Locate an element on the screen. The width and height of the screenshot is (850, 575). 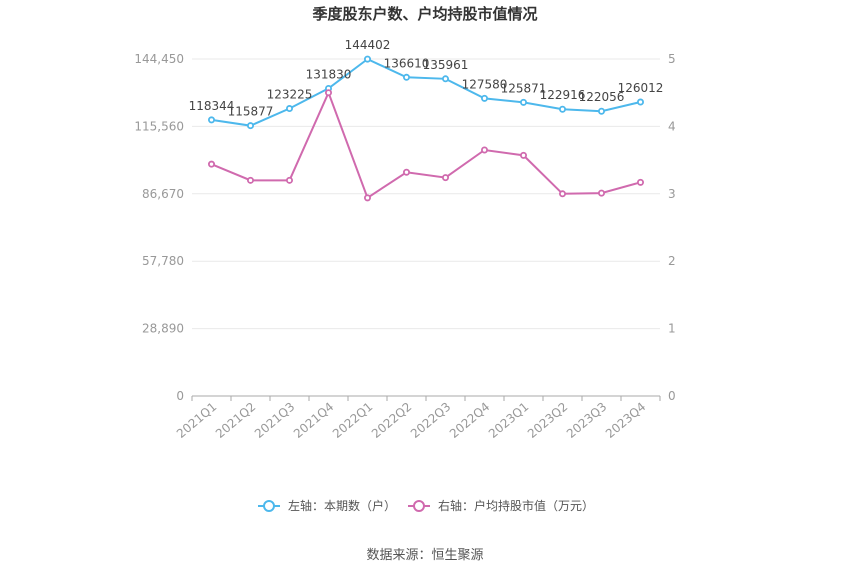
x-axis-tick-label: 2022Q4 is located at coordinates (469, 420).